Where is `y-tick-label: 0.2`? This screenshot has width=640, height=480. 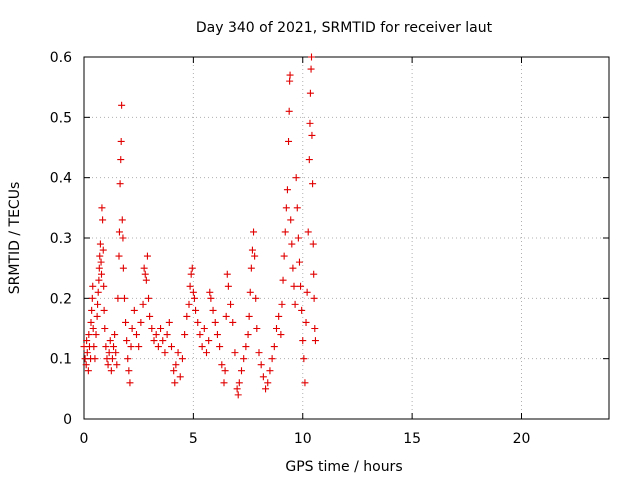
y-tick-label: 0.2 is located at coordinates (61, 299).